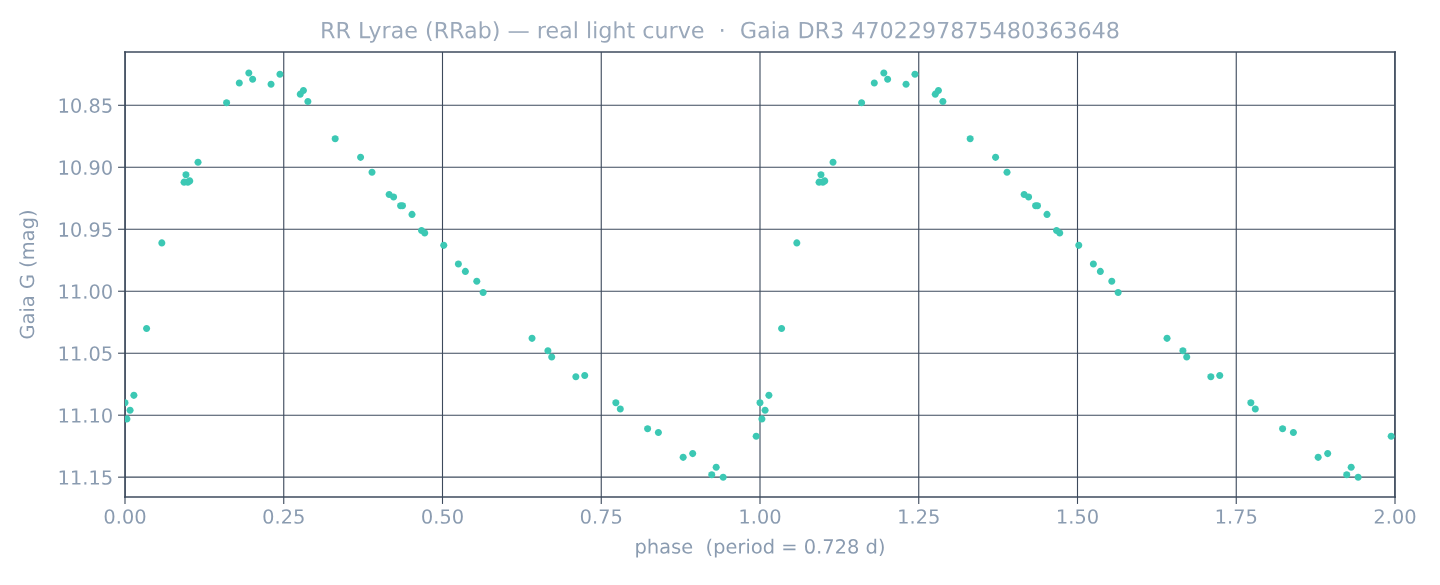 This screenshot has height=585, width=1440. Describe the element at coordinates (125, 516) in the screenshot. I see `x-tick-label: 0.00` at that location.